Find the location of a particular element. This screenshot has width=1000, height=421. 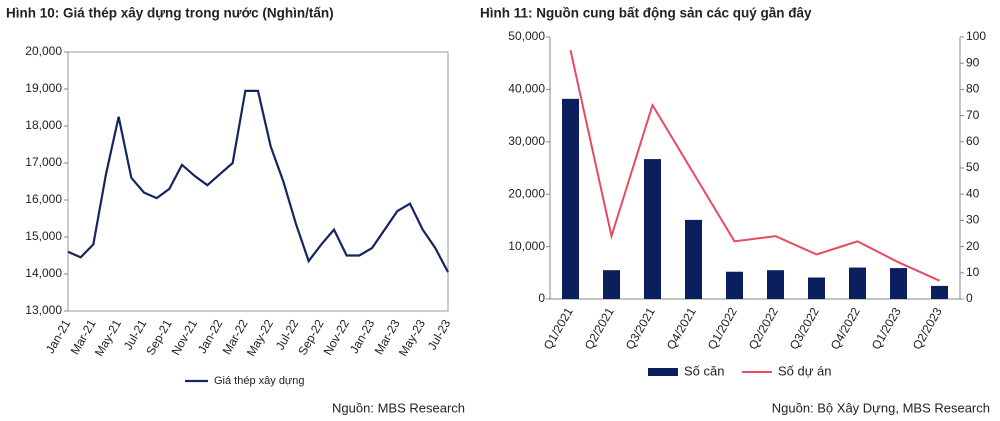

x-tick-label: Q3/2022 is located at coordinates (804, 328).